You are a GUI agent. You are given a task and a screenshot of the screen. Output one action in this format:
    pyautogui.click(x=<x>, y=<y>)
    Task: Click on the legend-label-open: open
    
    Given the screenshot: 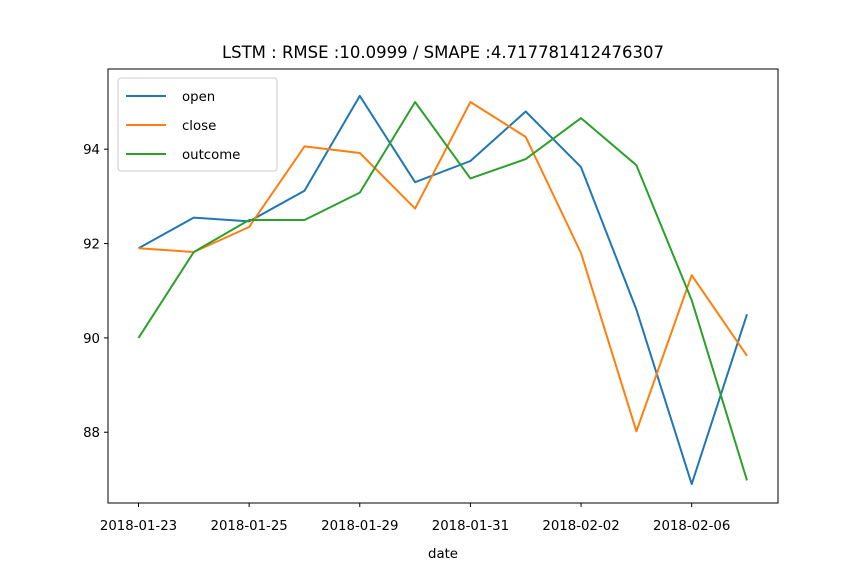 What is the action you would take?
    pyautogui.click(x=198, y=97)
    